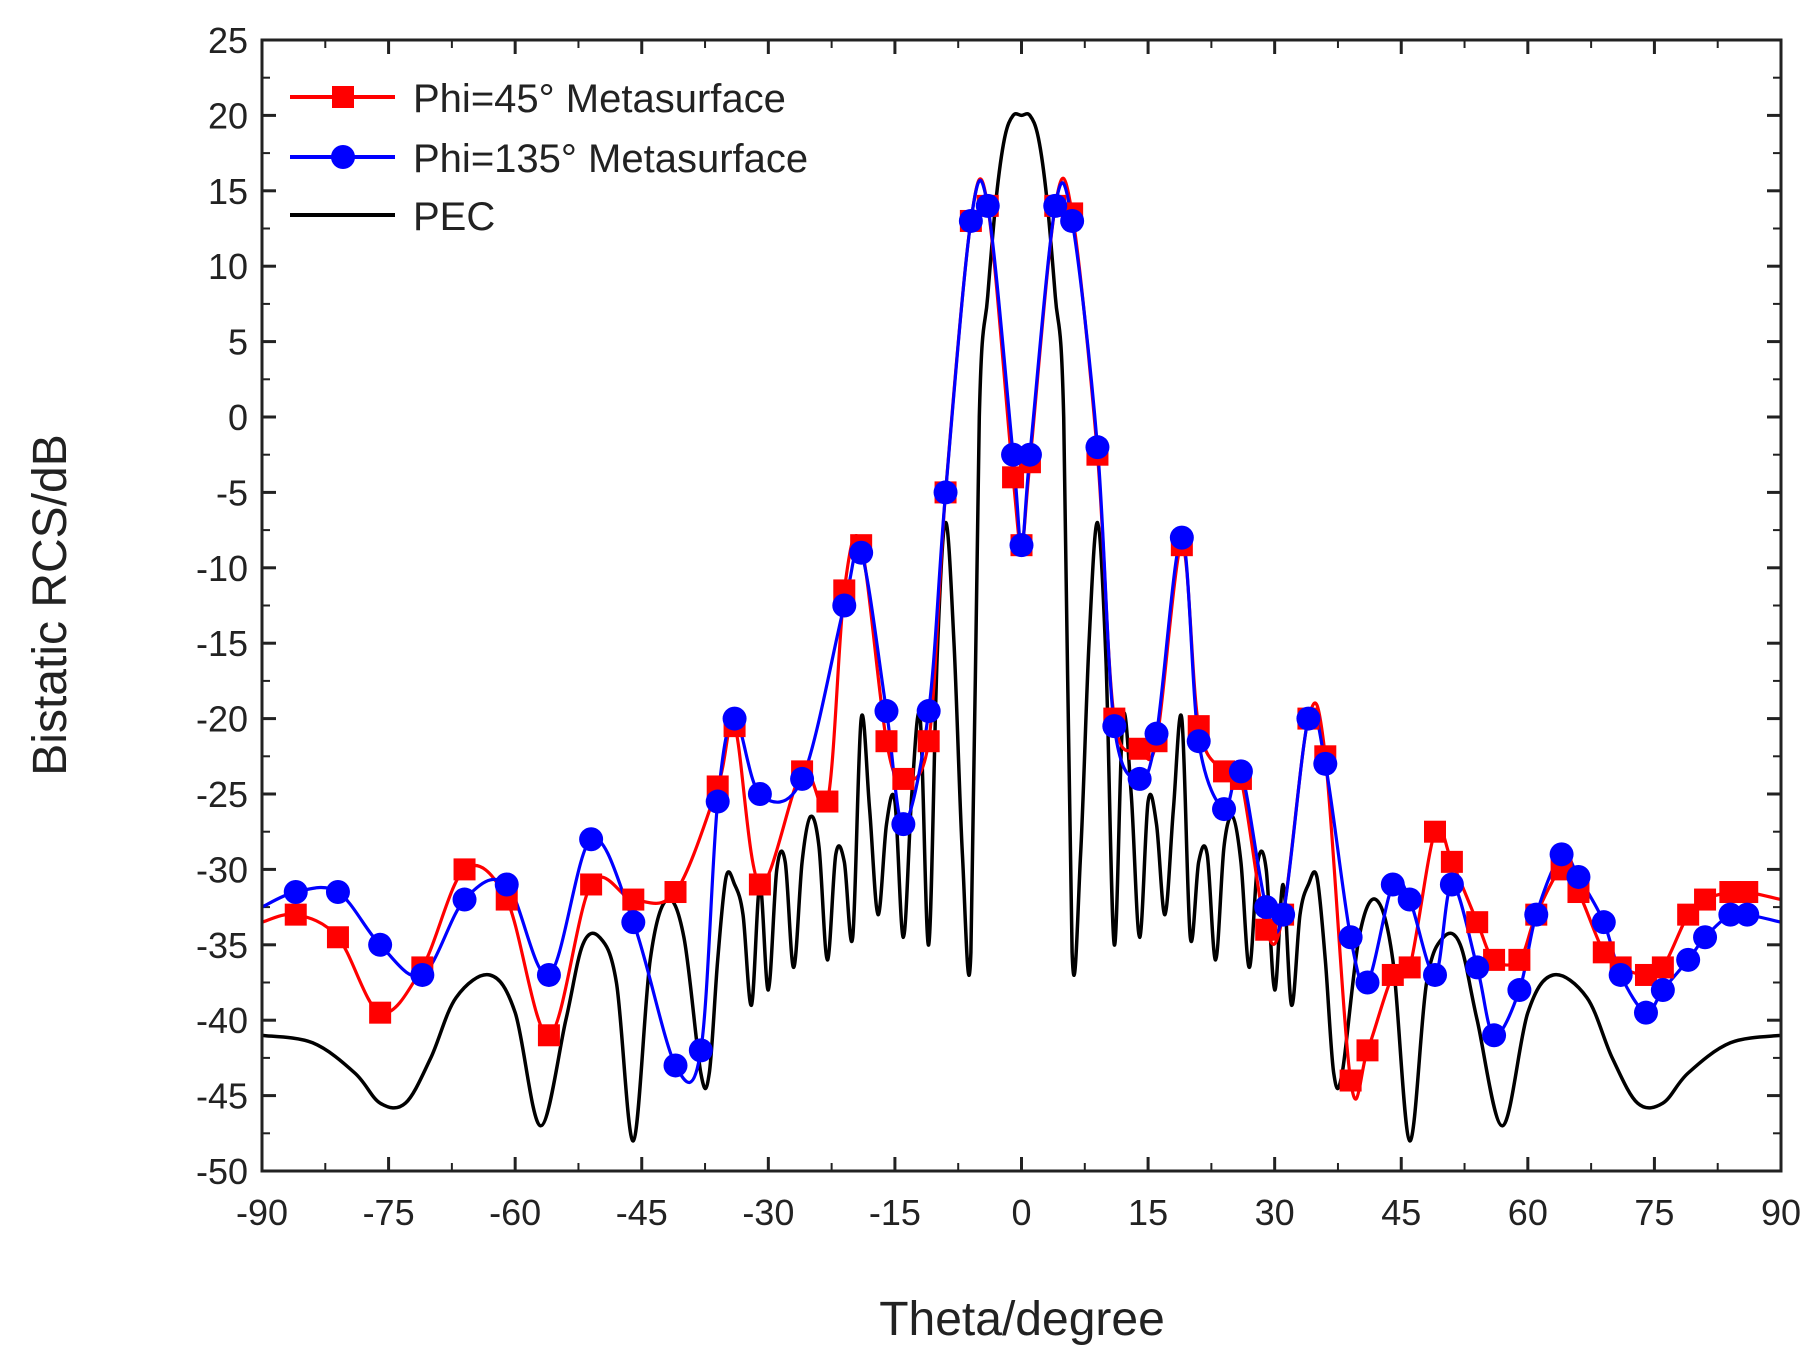 The image size is (1818, 1369). I want to click on y-tick-label: 15, so click(228, 191).